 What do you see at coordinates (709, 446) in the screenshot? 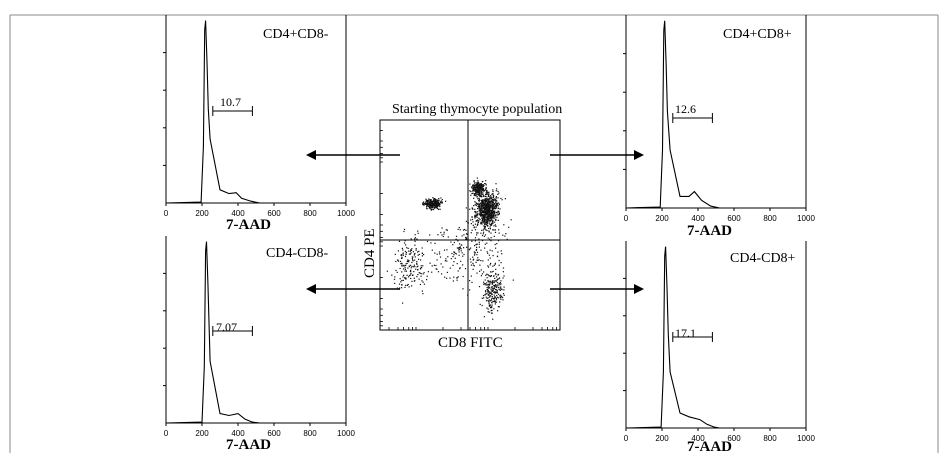
I see `hist-br-xlabel: 7-AAD` at bounding box center [709, 446].